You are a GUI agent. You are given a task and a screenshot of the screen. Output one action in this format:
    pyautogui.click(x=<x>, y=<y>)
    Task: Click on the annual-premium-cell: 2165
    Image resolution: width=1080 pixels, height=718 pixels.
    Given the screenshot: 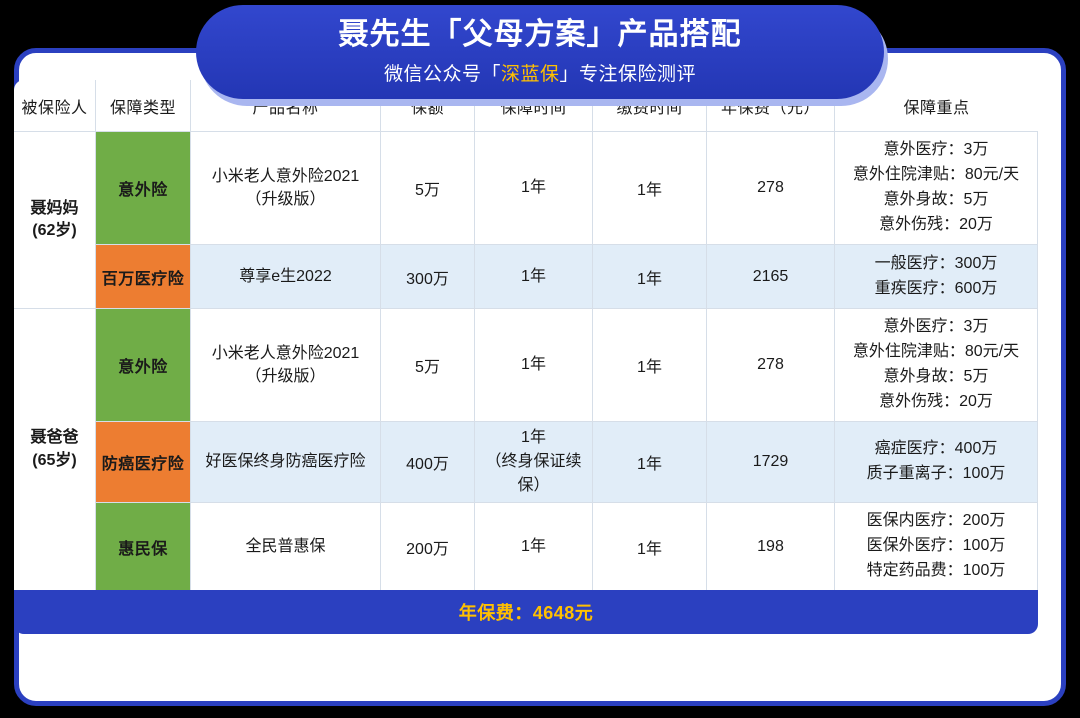 What is the action you would take?
    pyautogui.click(x=771, y=277)
    